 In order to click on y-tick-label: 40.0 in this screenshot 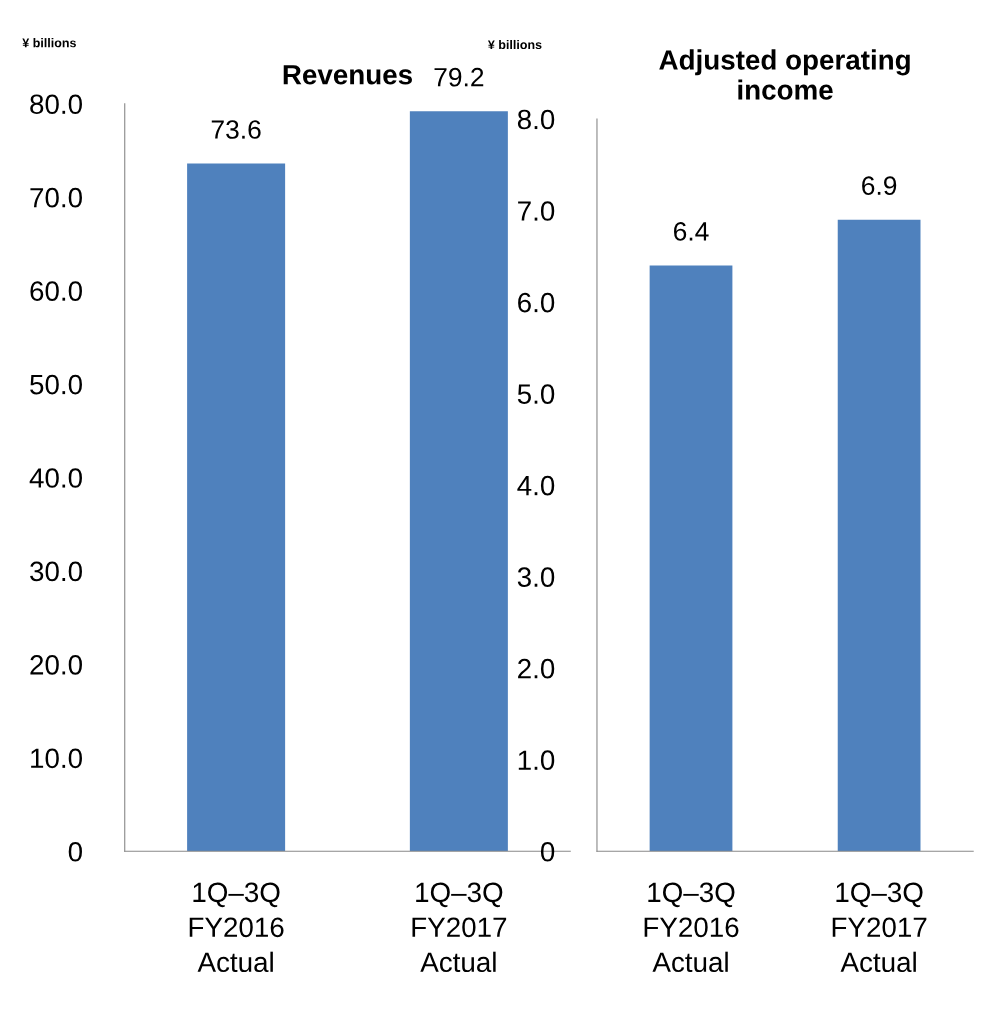, I will do `click(55, 478)`.